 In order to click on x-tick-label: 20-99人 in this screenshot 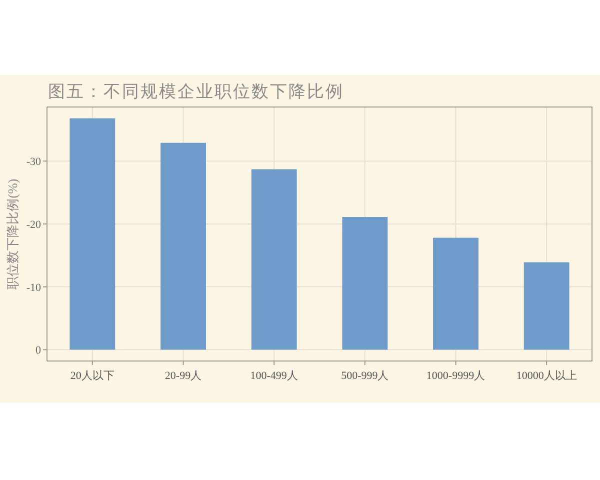, I will do `click(183, 376)`.